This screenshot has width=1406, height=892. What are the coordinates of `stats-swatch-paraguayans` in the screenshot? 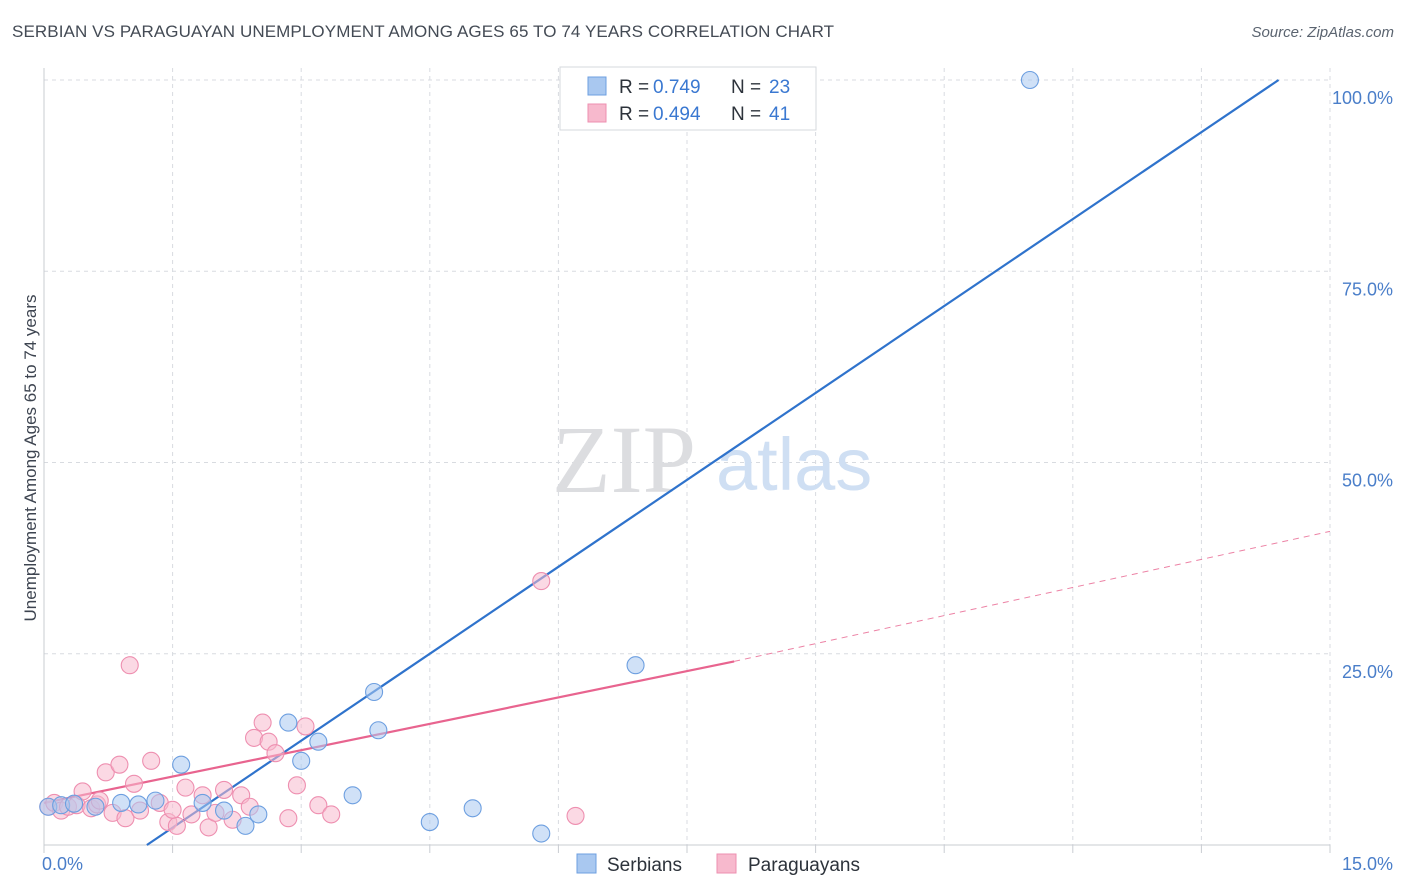 It's located at (597, 113).